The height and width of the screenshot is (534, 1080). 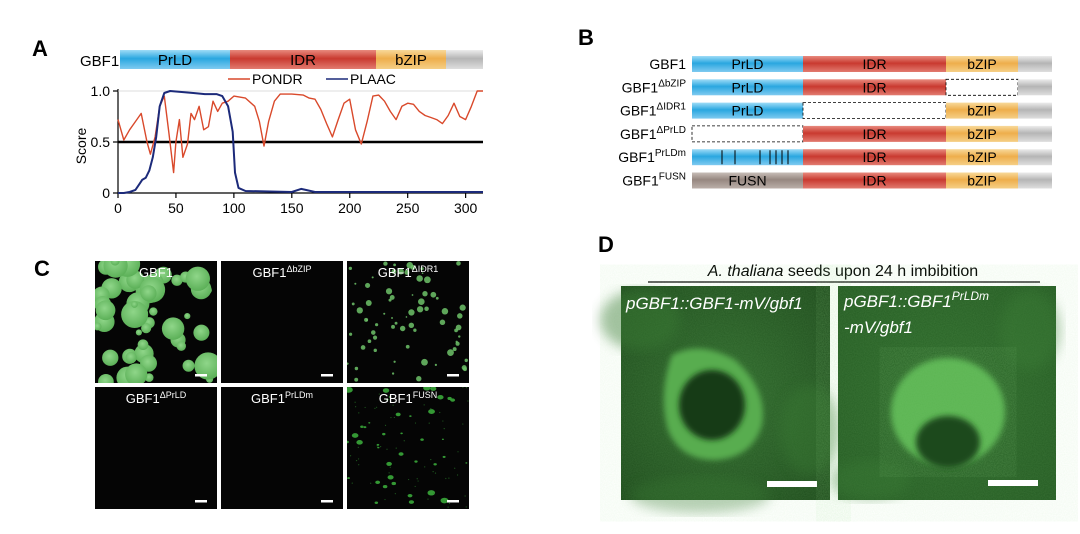 What do you see at coordinates (300, 132) in the screenshot?
I see `pondr-line` at bounding box center [300, 132].